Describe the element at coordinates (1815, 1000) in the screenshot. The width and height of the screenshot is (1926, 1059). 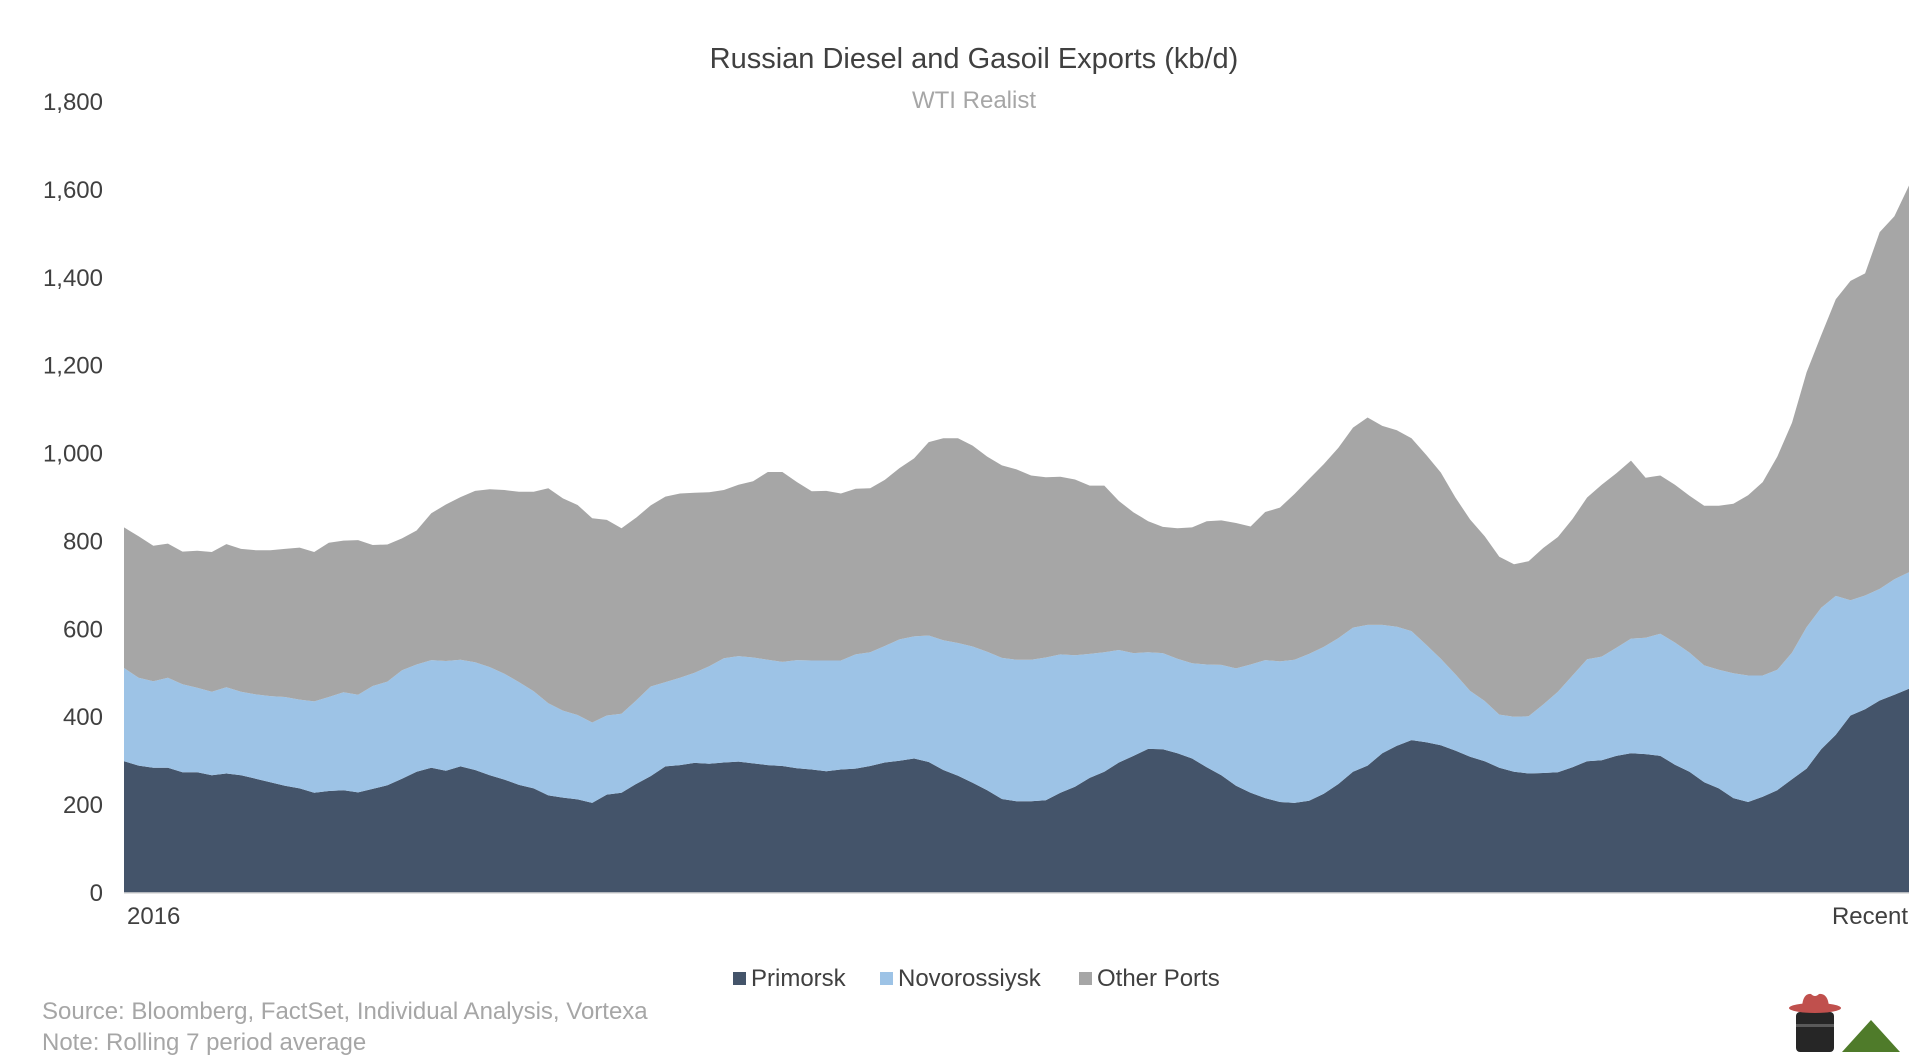
I see `hat-crown-icon` at that location.